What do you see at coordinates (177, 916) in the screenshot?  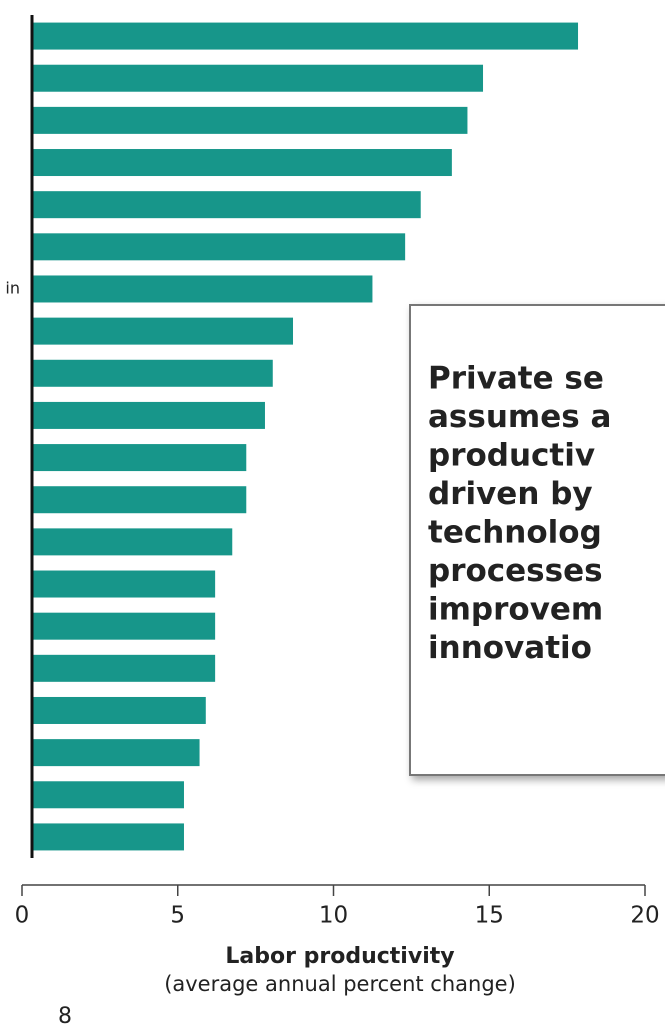 I see `x-tick-label: 5` at bounding box center [177, 916].